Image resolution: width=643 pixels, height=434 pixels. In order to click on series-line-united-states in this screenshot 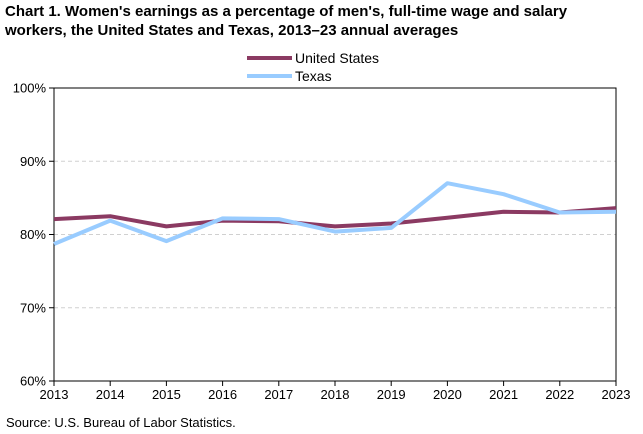, I will do `click(335, 217)`.